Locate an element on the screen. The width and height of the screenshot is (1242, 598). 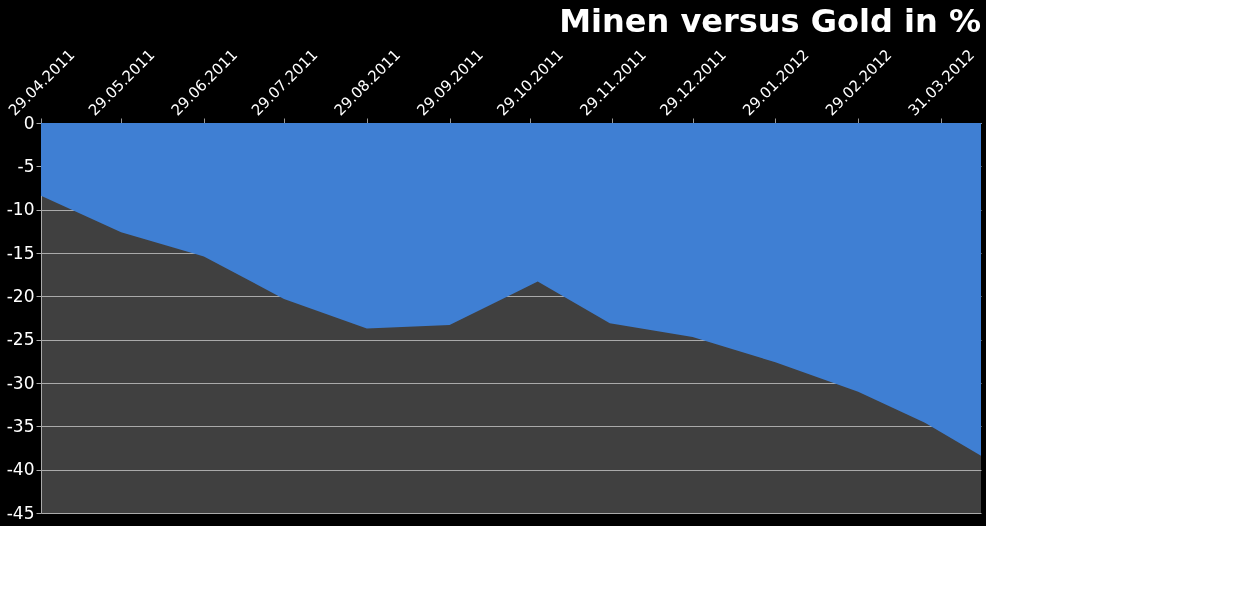
y-tick-label: -35 is located at coordinates (20, 425).